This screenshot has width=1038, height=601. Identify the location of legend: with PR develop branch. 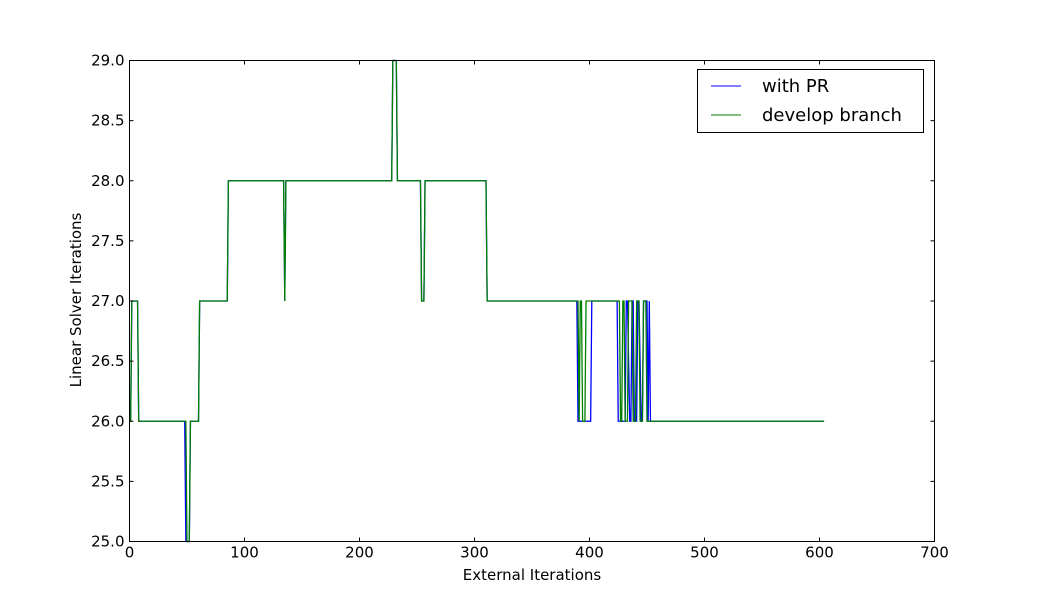
(810, 101).